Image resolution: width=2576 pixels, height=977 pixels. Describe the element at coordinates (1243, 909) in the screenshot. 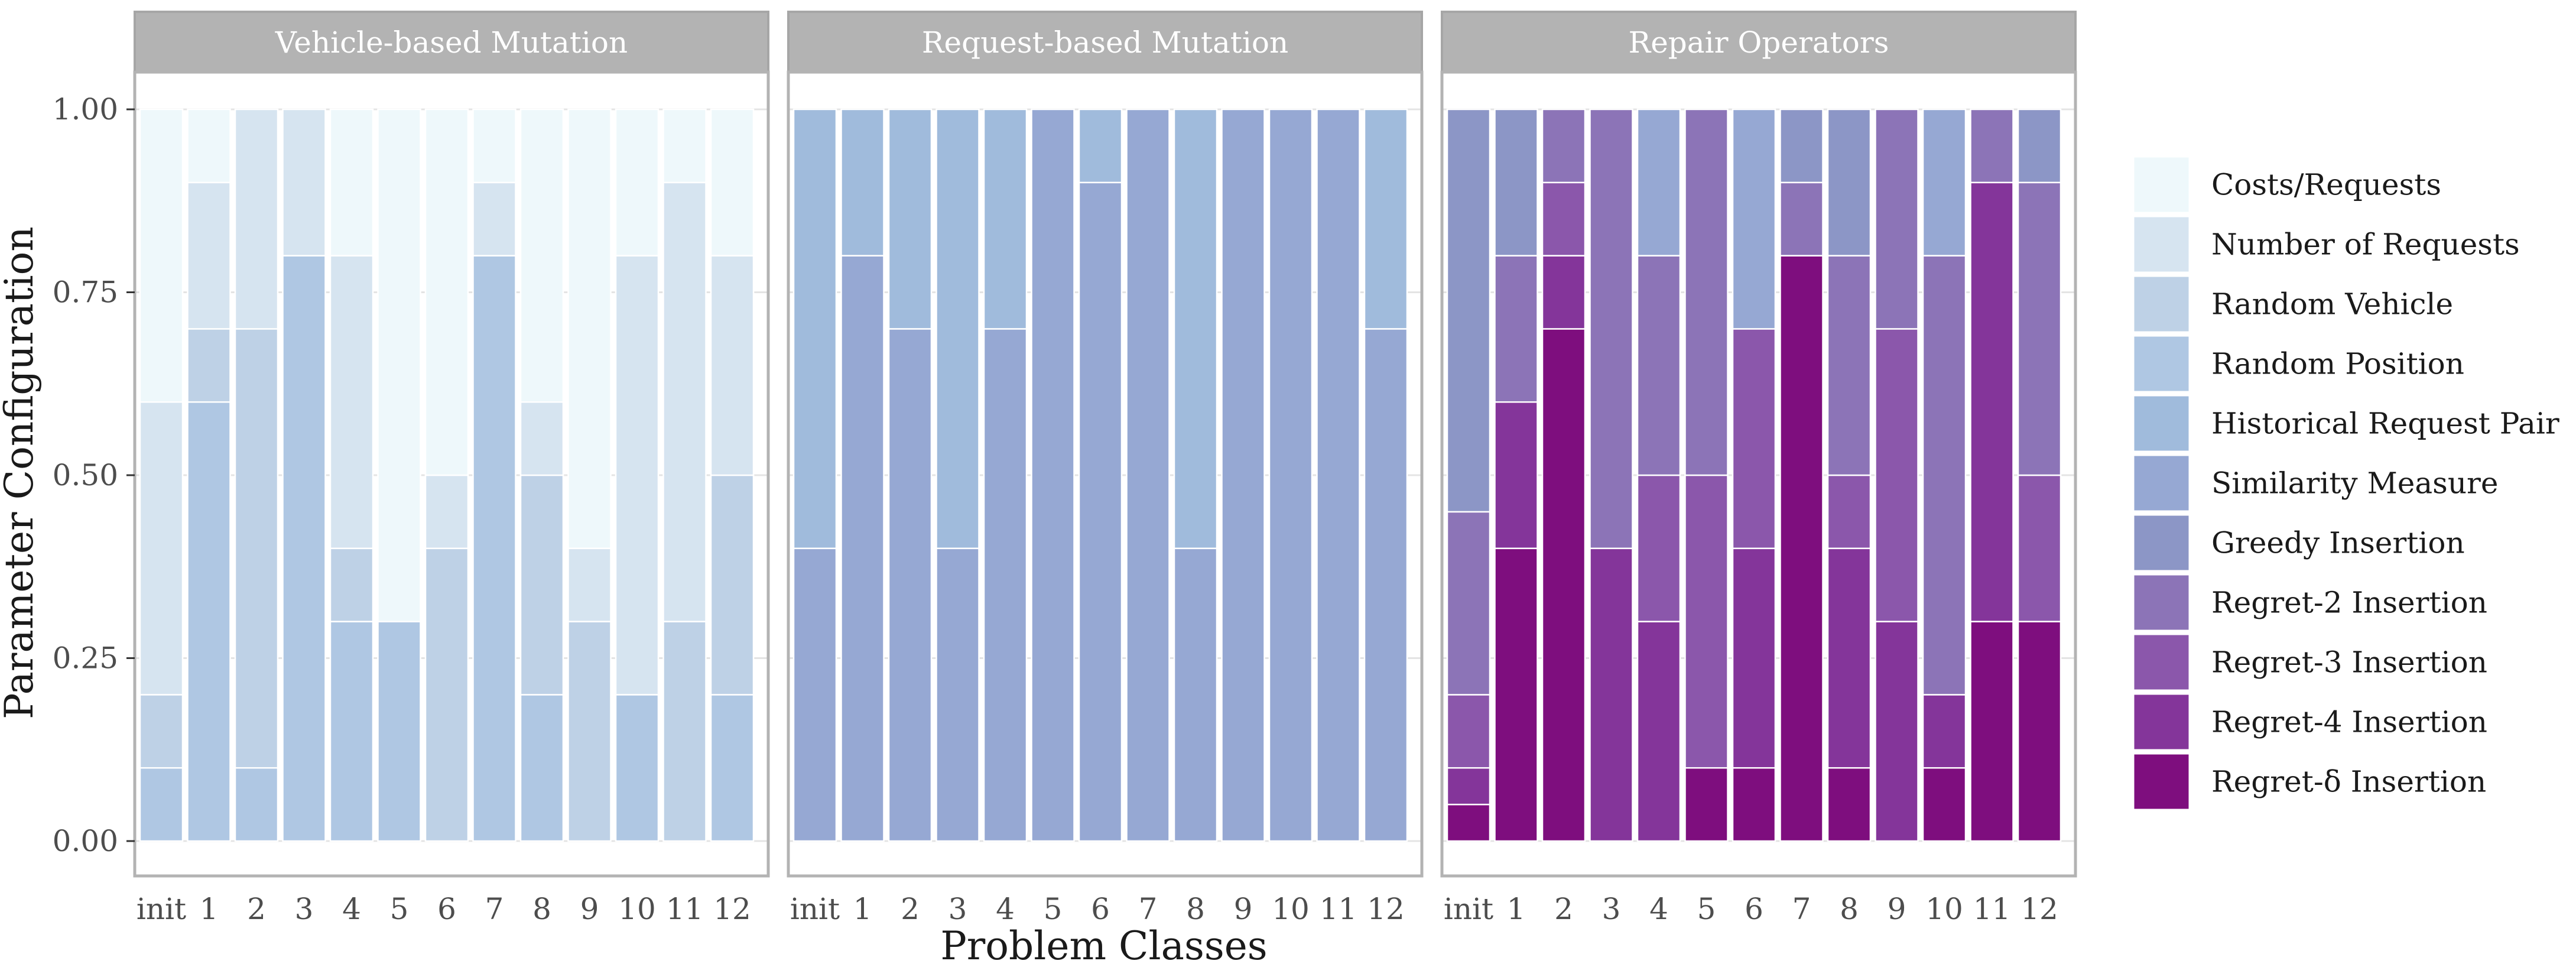

I see `x-tick-label: 9` at that location.